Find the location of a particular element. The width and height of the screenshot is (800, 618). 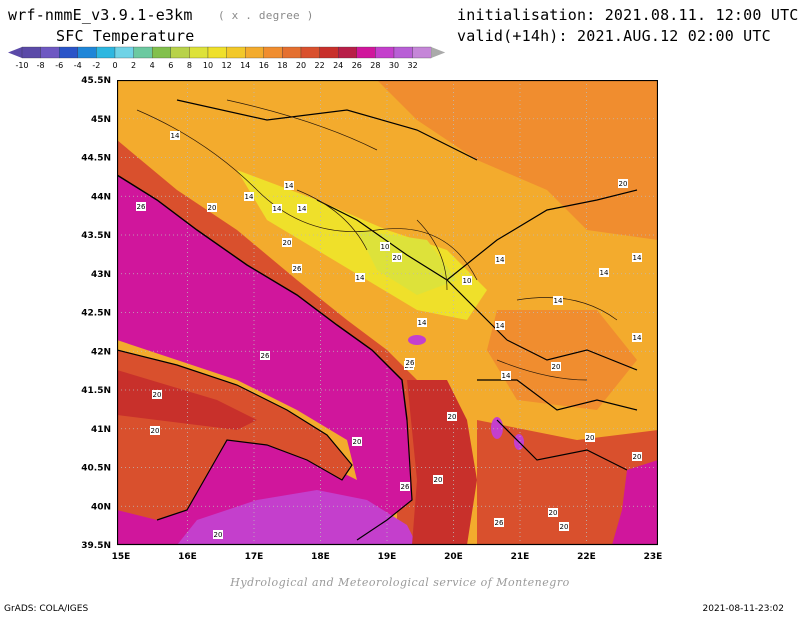

longitude-tick-label: 18E is located at coordinates (320, 557).